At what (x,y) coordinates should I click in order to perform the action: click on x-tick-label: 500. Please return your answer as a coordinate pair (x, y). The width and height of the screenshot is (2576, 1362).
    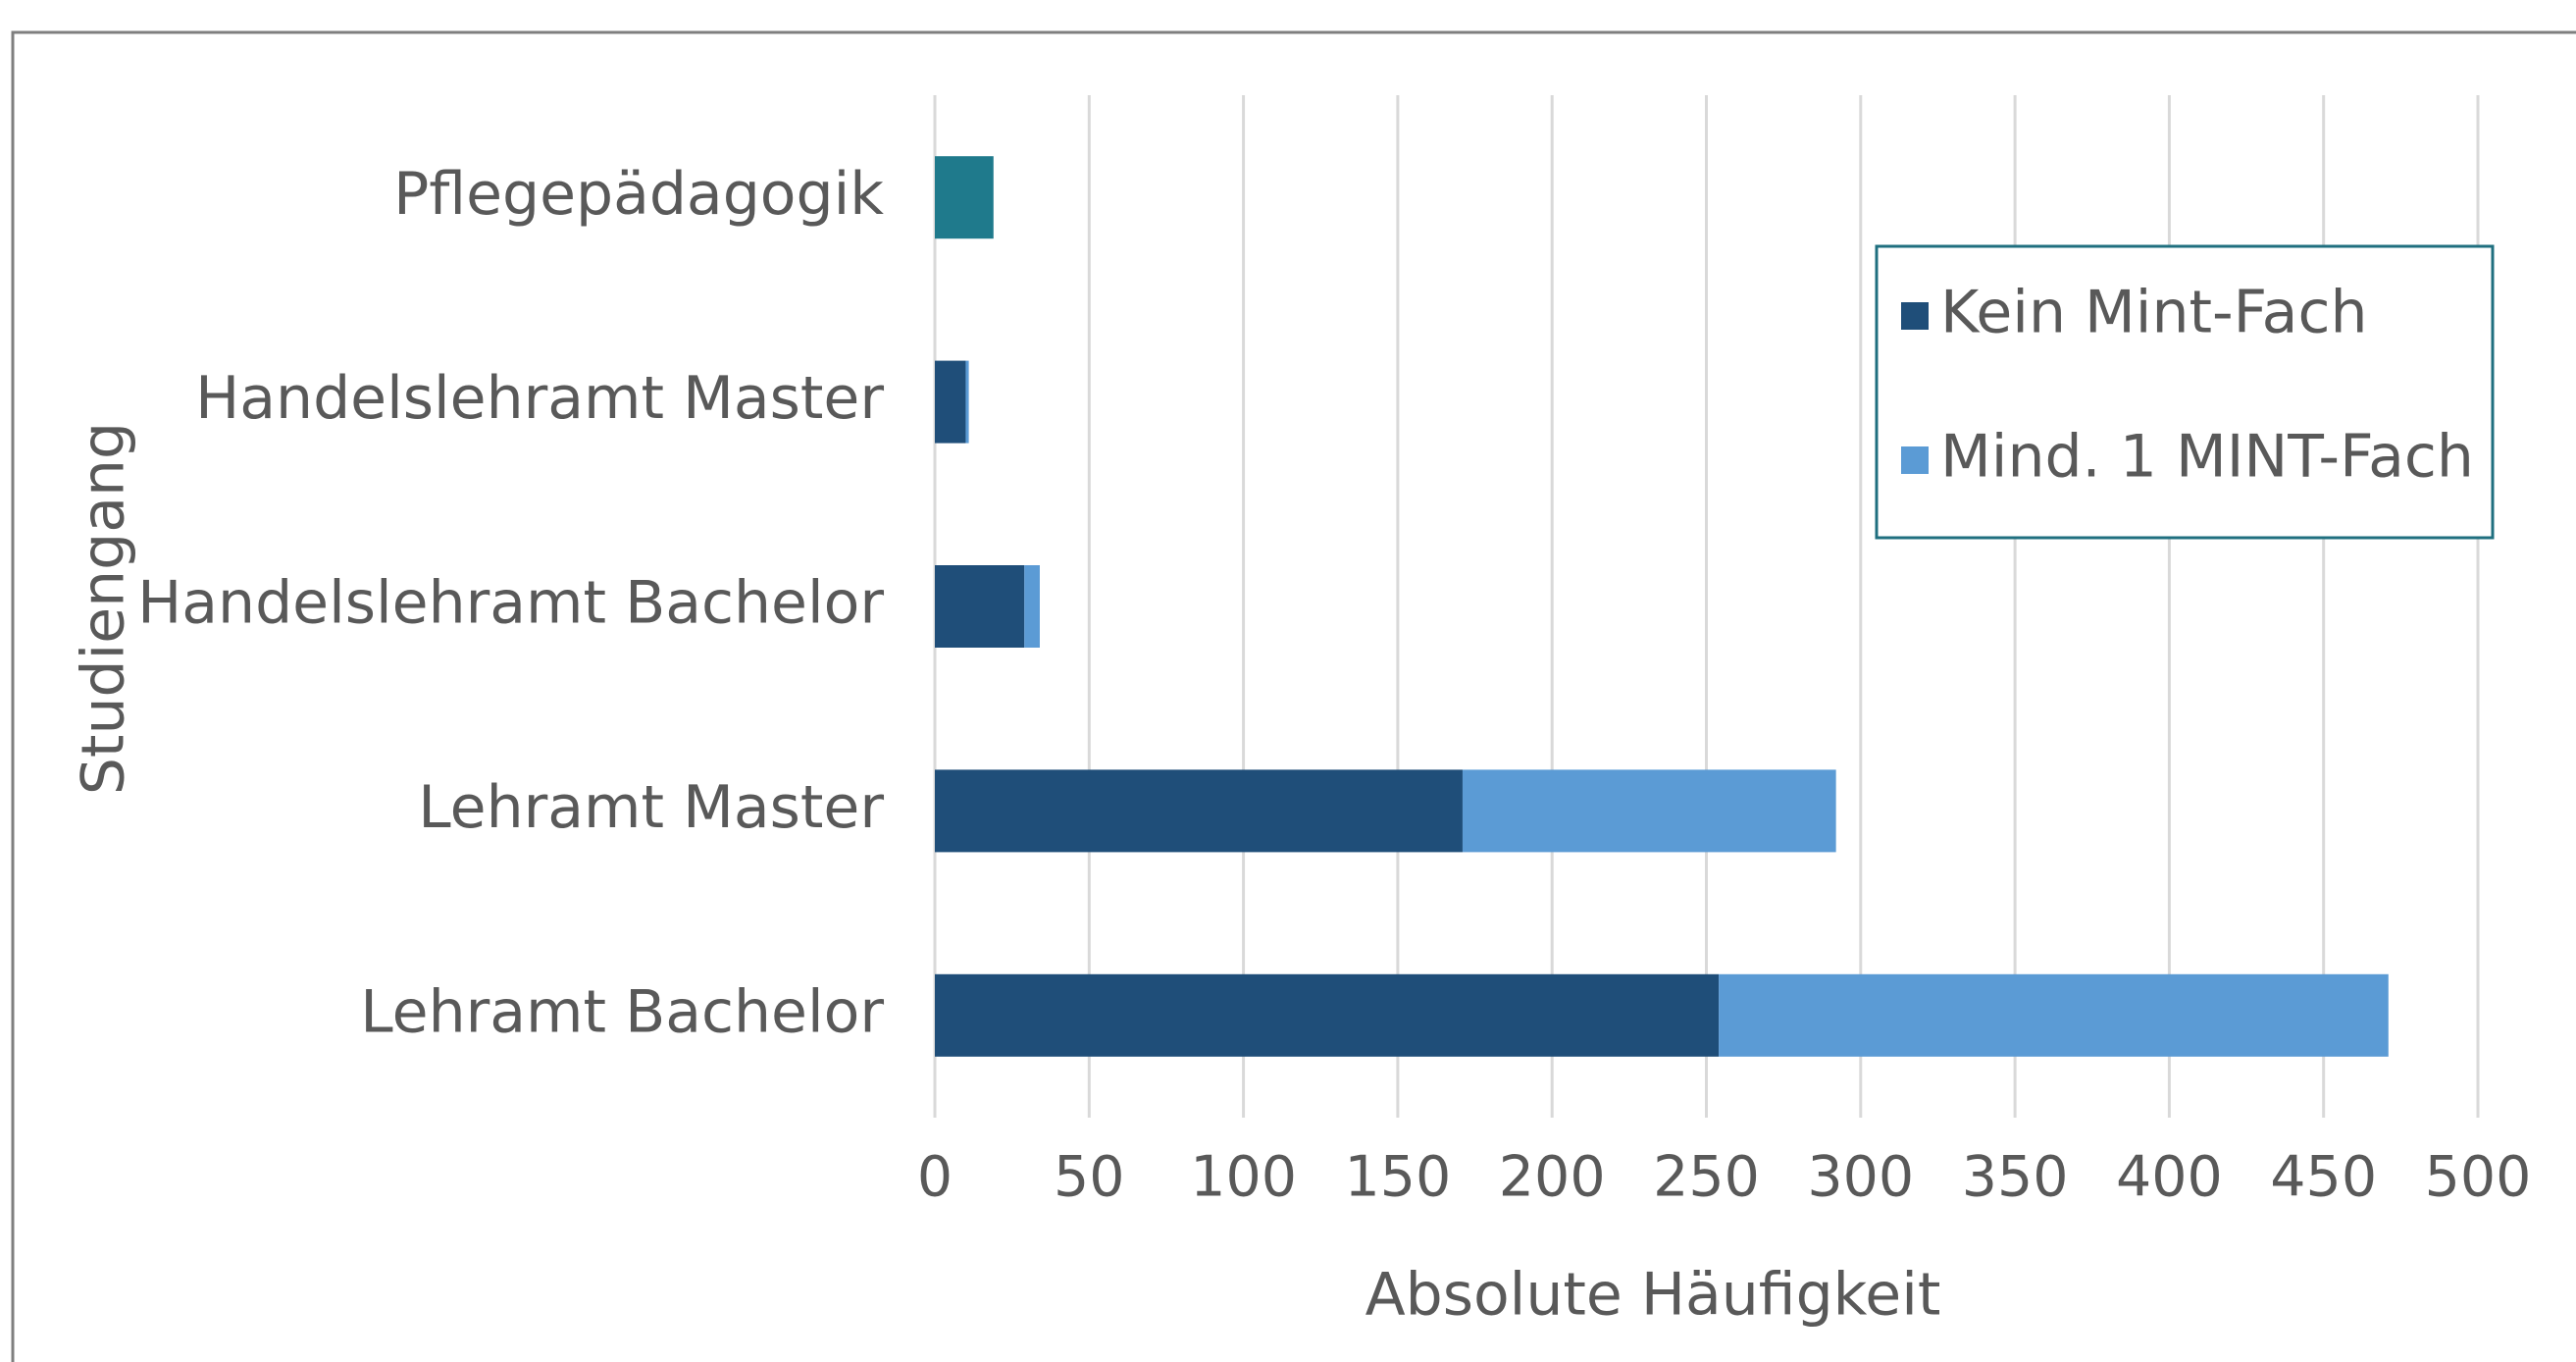
    Looking at the image, I should click on (2478, 1177).